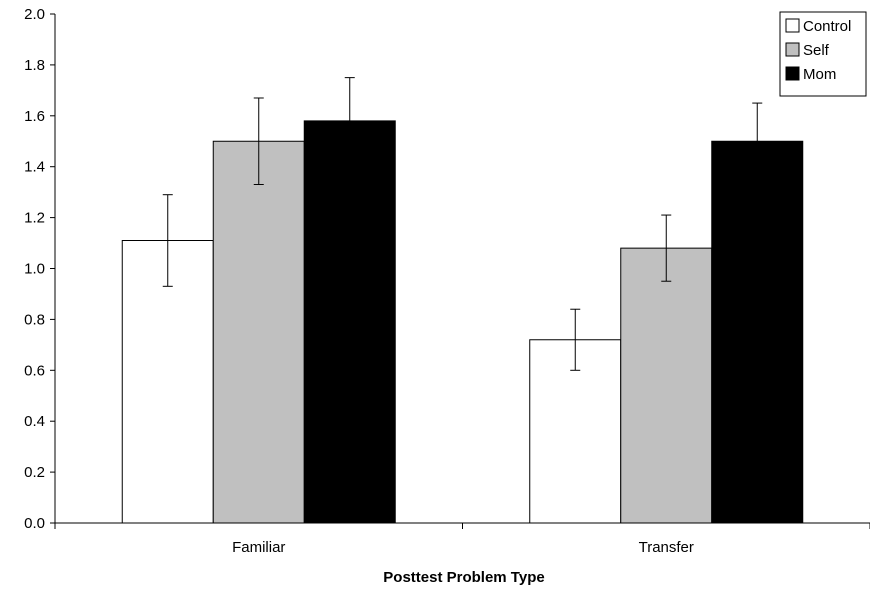 This screenshot has width=870, height=589. I want to click on legend-swatch-self, so click(792, 49).